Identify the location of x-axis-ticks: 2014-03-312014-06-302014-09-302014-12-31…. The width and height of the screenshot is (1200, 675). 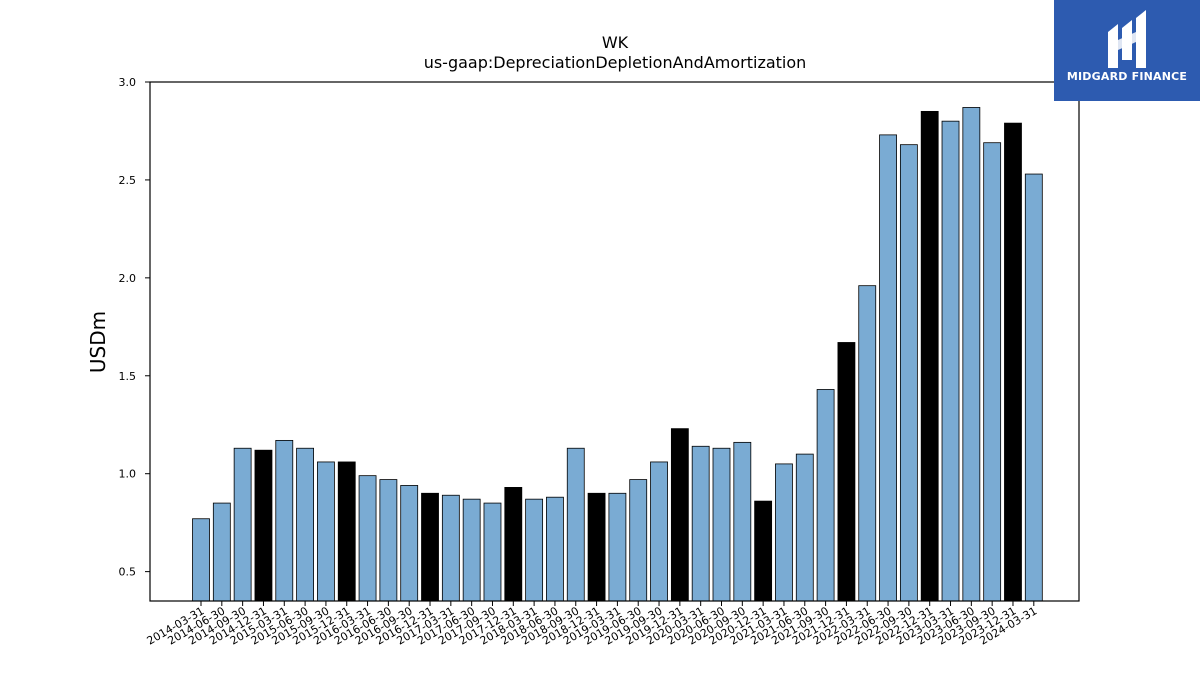
(592, 624).